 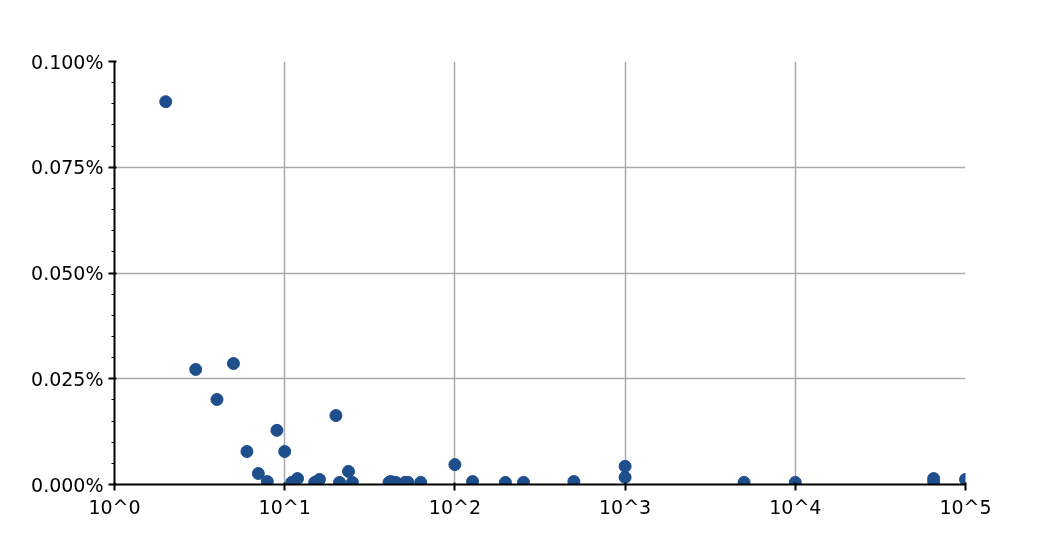 I want to click on x-tick-label: 10^2, so click(x=454, y=506).